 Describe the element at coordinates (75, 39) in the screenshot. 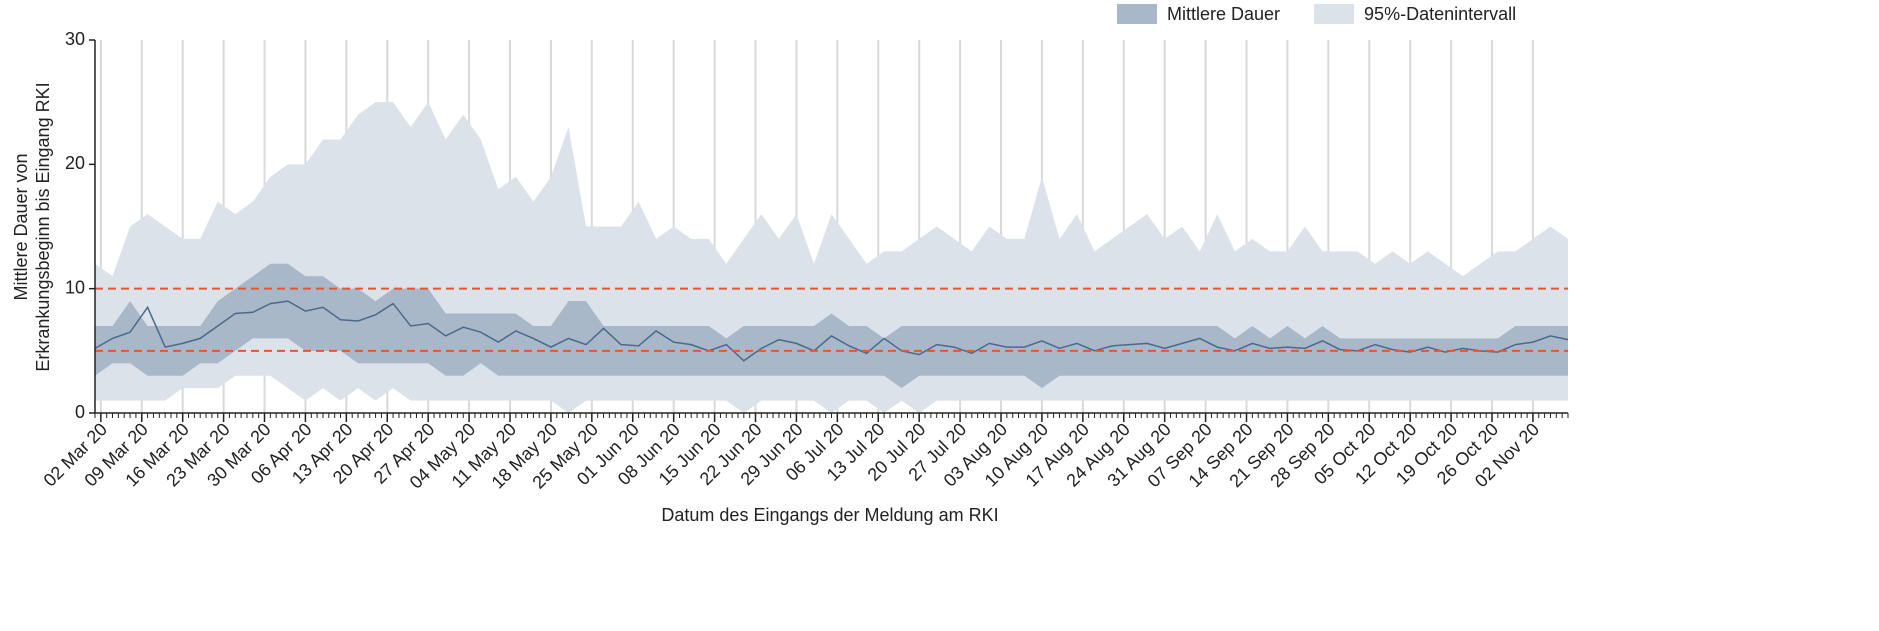

I see `y-tick-label: 30` at that location.